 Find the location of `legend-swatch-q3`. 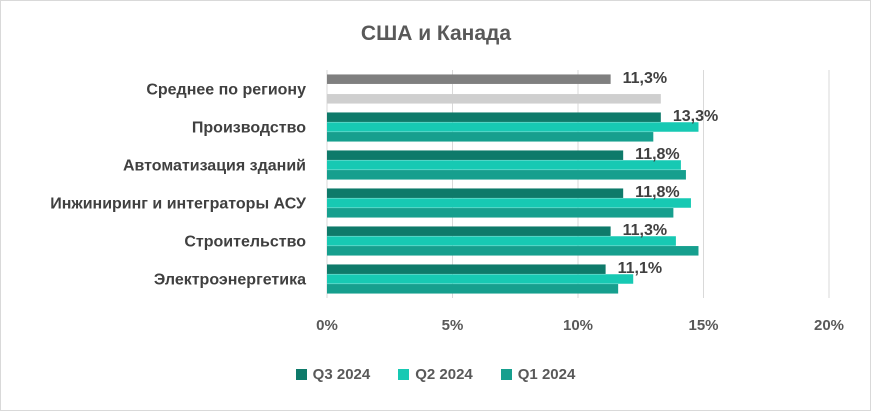

legend-swatch-q3 is located at coordinates (301, 374).